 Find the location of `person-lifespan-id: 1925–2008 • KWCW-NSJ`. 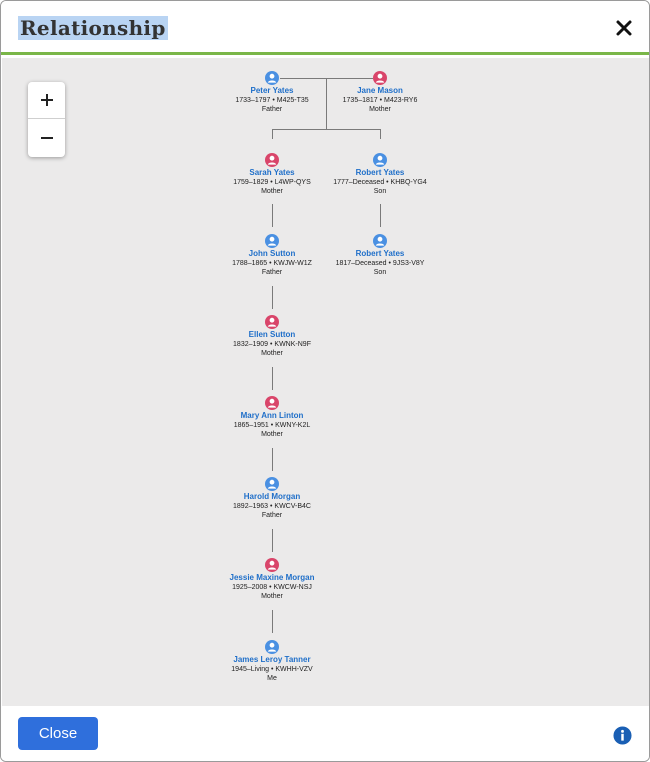

person-lifespan-id: 1925–2008 • KWCW-NSJ is located at coordinates (272, 587).